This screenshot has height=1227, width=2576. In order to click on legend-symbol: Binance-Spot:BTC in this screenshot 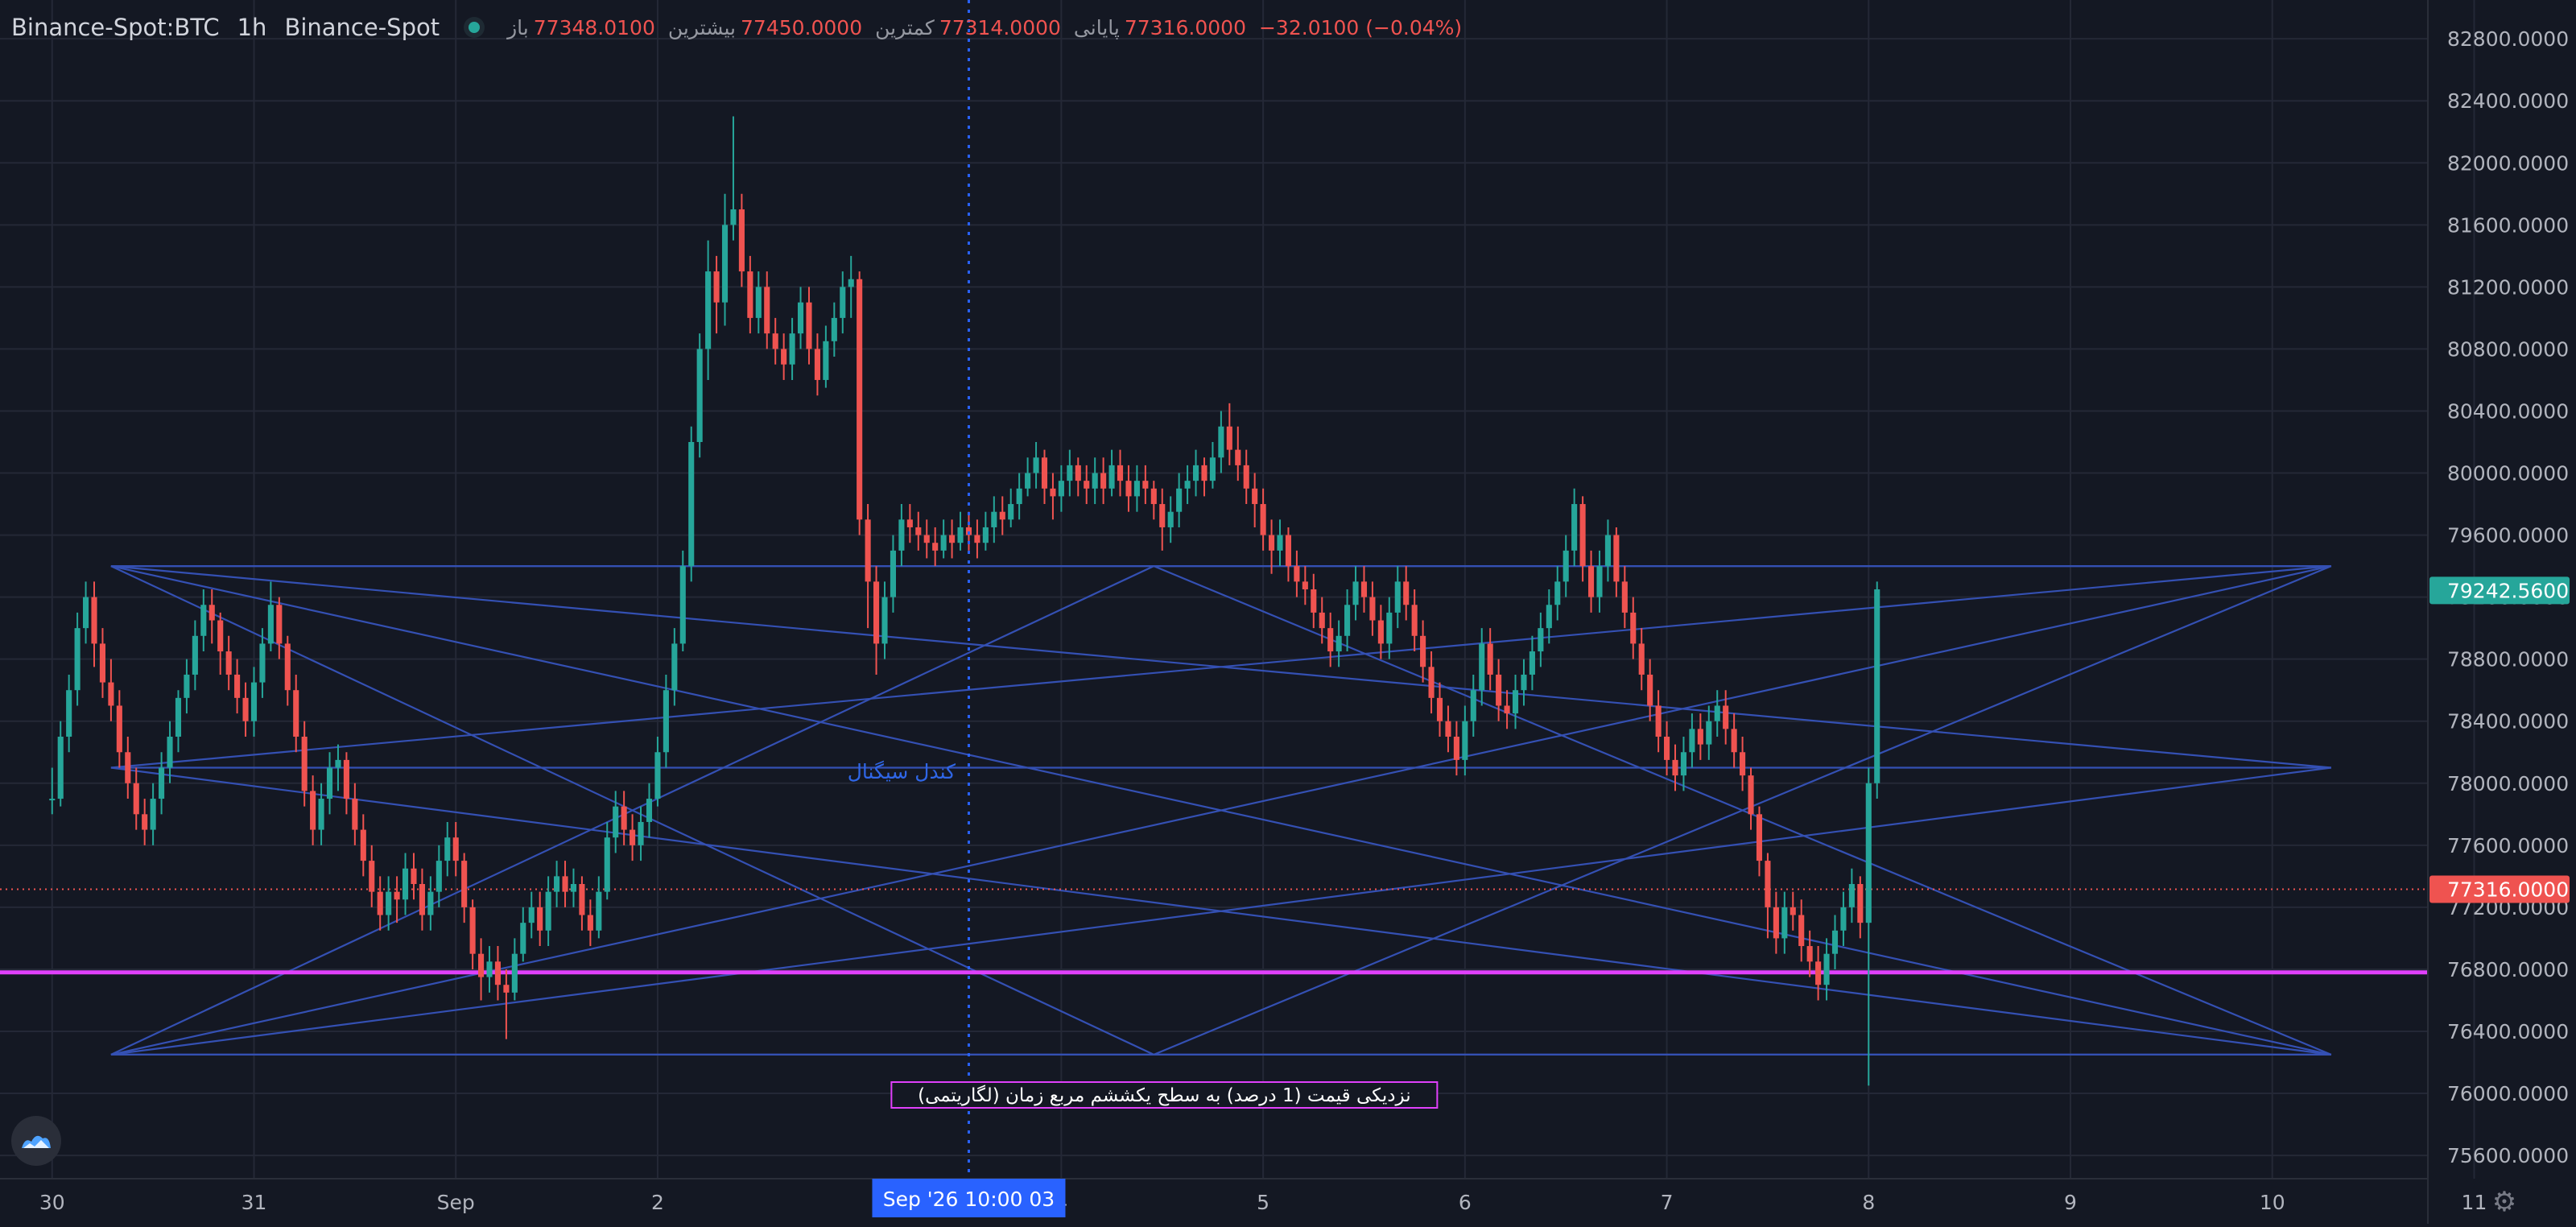, I will do `click(116, 27)`.